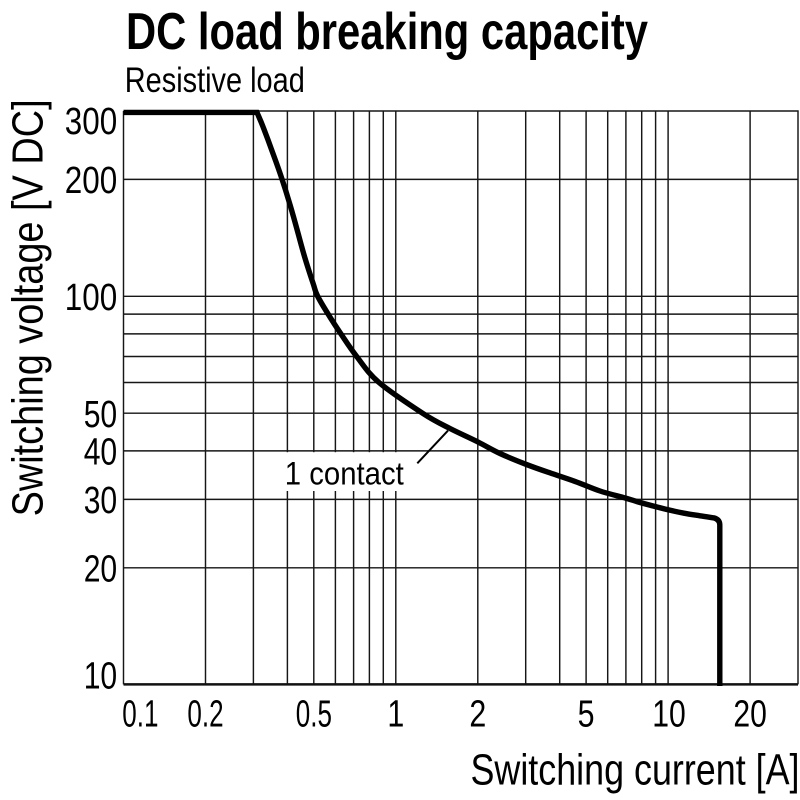  Describe the element at coordinates (101, 501) in the screenshot. I see `svg-text: 30` at that location.